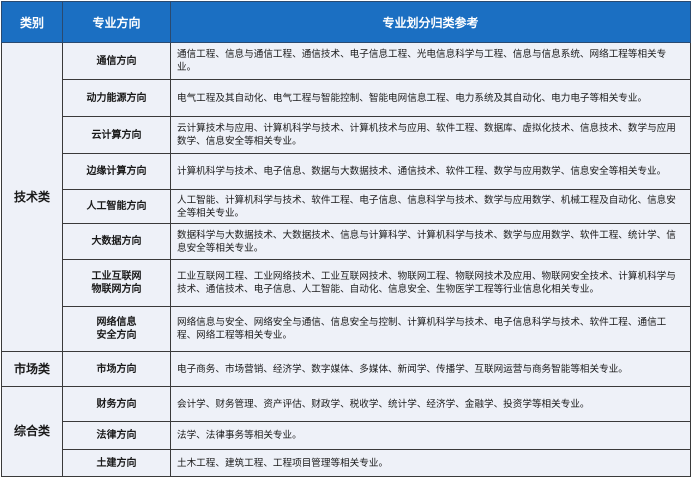 The image size is (693, 481). I want to click on majors-cell: 法学、法律事务等相关专业。, so click(430, 435).